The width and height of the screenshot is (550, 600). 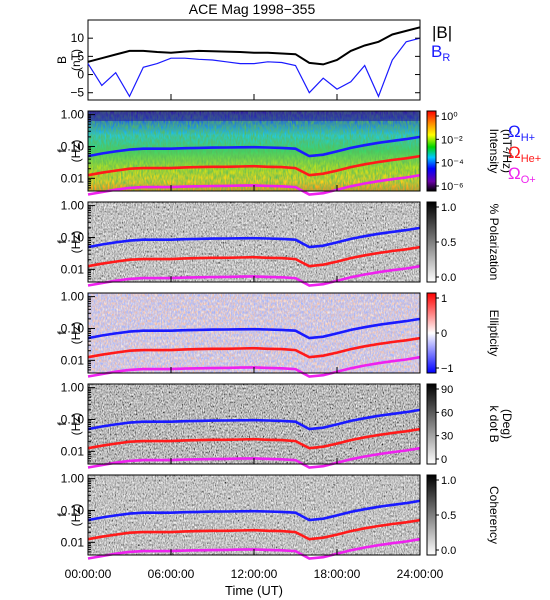 I want to click on ellipticity-colorbar, so click(x=431, y=333).